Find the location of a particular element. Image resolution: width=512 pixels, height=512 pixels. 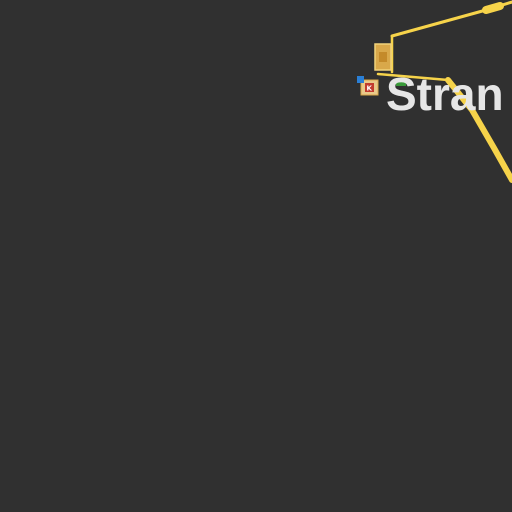

road-connector-horizontal is located at coordinates (413, 77).